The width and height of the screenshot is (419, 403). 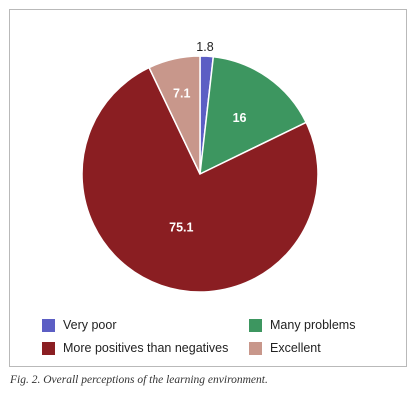 I want to click on legend-label-many-problems: Many problems, so click(x=313, y=325).